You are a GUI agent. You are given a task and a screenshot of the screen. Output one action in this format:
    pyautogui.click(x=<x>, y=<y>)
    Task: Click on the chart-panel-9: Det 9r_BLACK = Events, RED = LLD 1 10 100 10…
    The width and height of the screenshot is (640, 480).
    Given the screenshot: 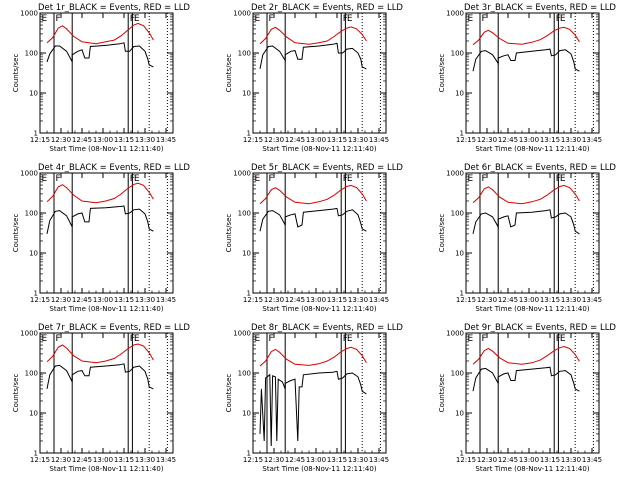 What is the action you would take?
    pyautogui.click(x=527, y=398)
    